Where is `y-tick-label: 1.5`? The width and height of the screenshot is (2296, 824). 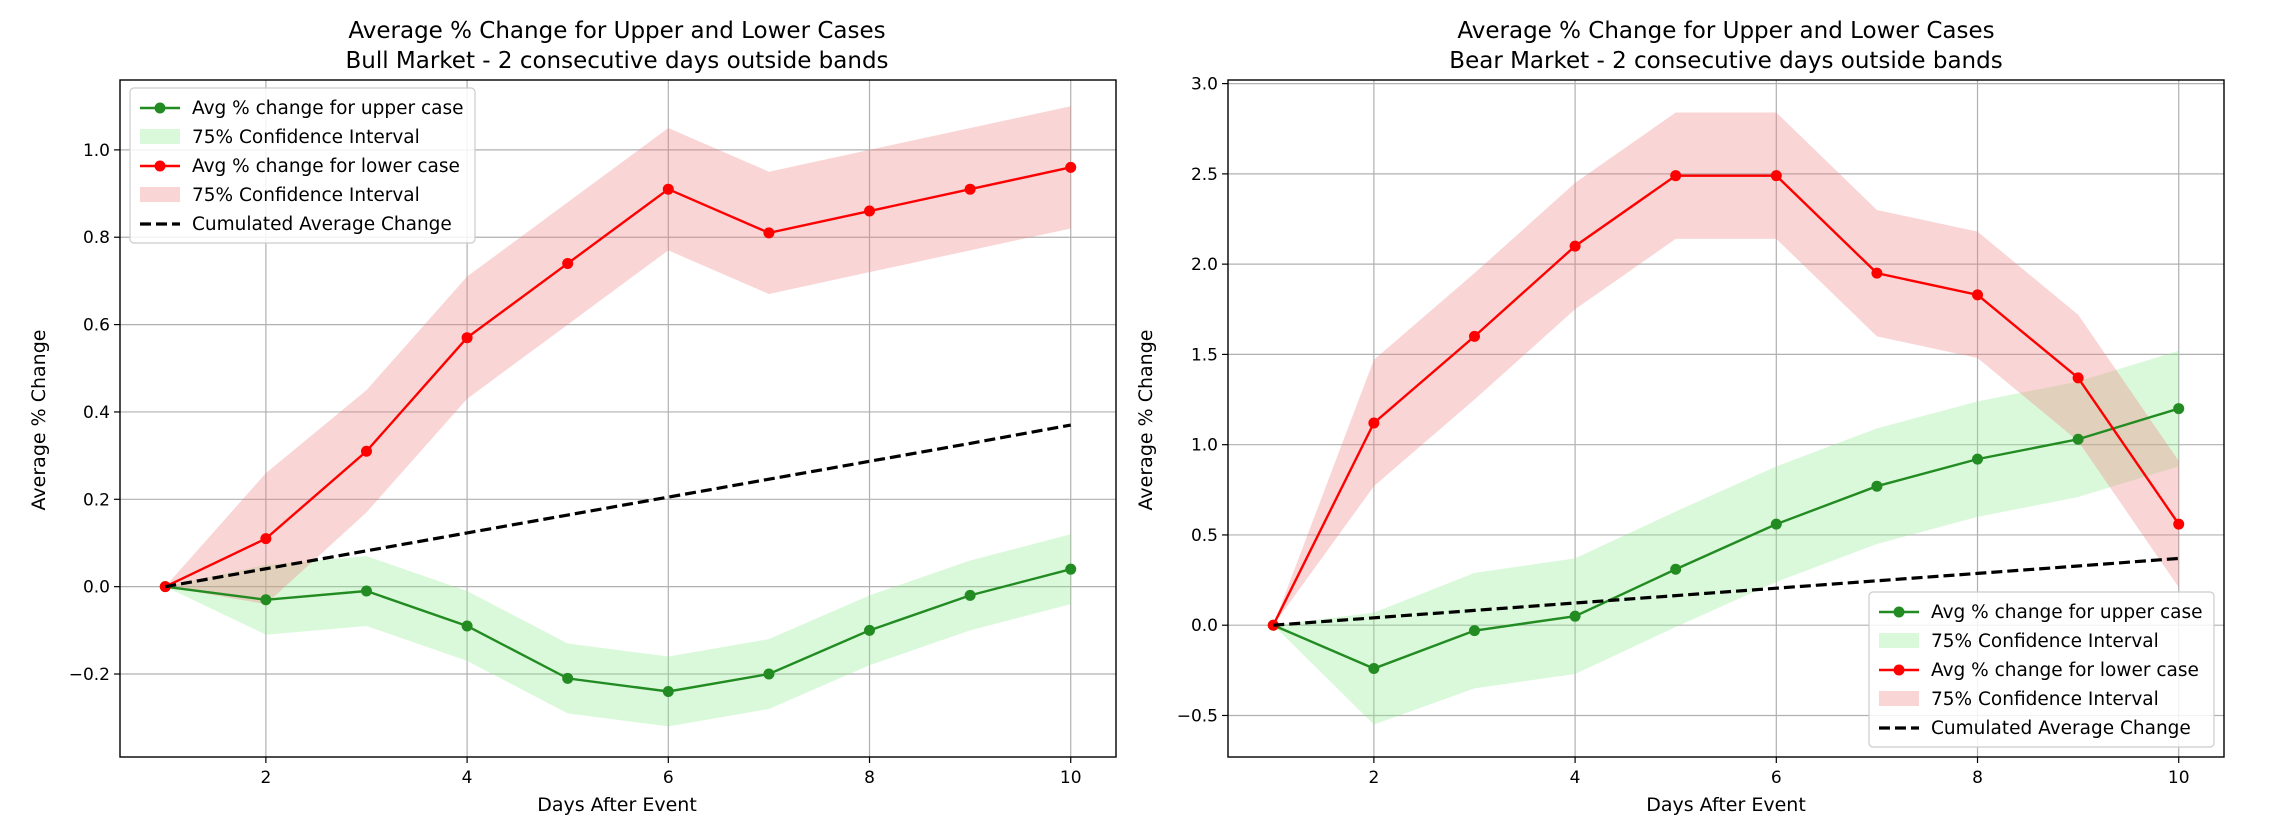
y-tick-label: 1.5 is located at coordinates (1204, 355).